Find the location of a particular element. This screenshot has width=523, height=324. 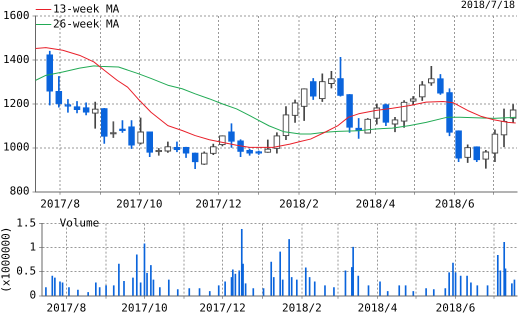

legend-label: 13-week MA is located at coordinates (86, 9).